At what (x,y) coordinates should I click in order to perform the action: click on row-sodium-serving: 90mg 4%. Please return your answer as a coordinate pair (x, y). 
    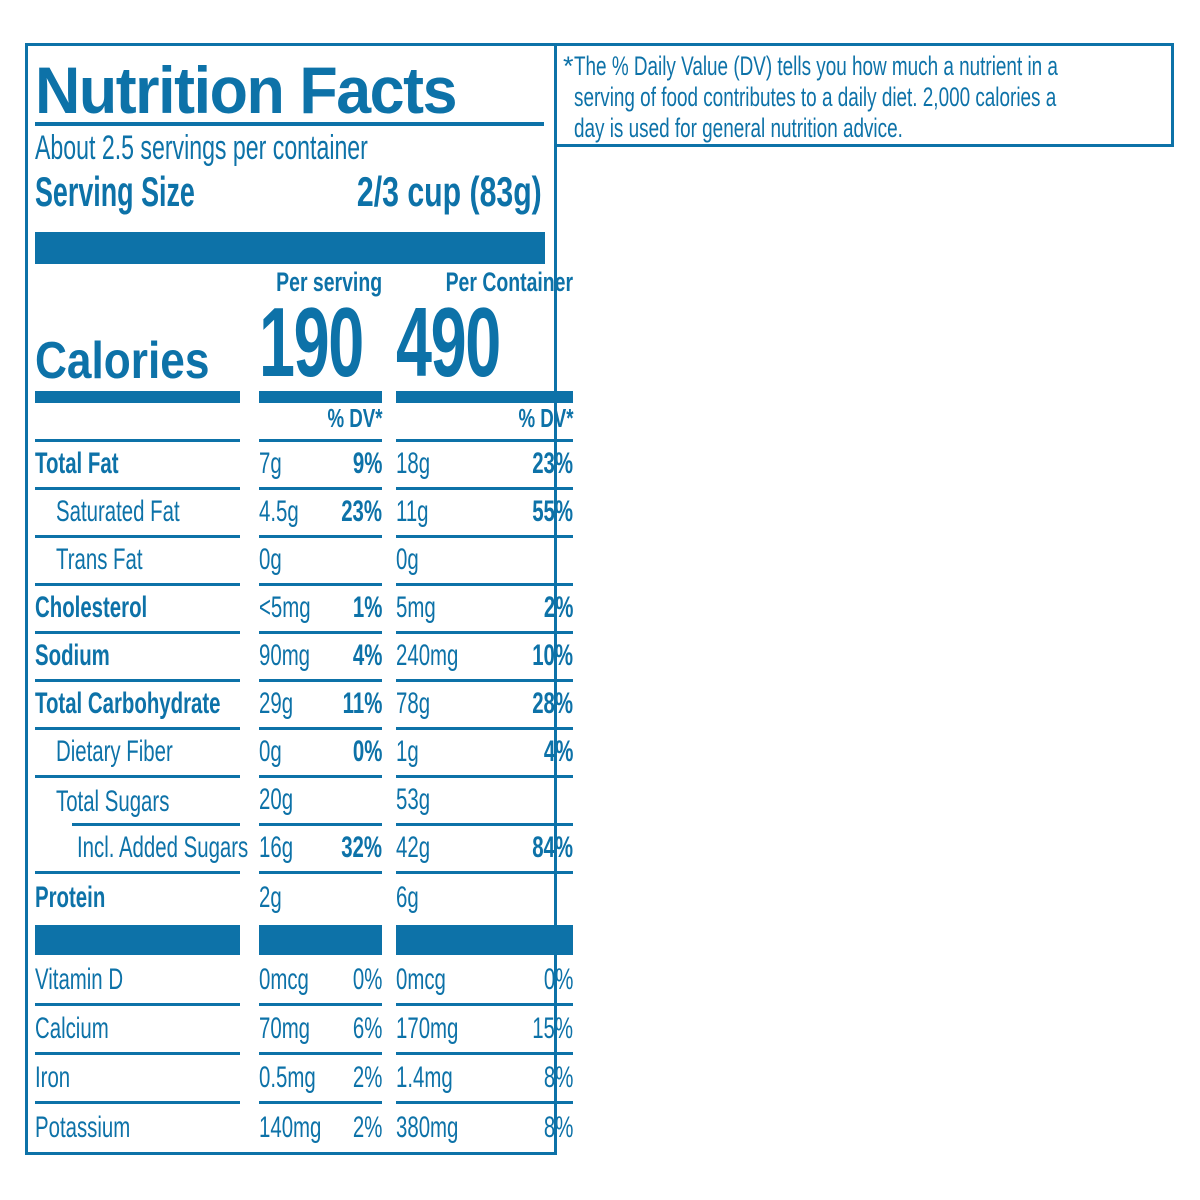
    Looking at the image, I should click on (321, 658).